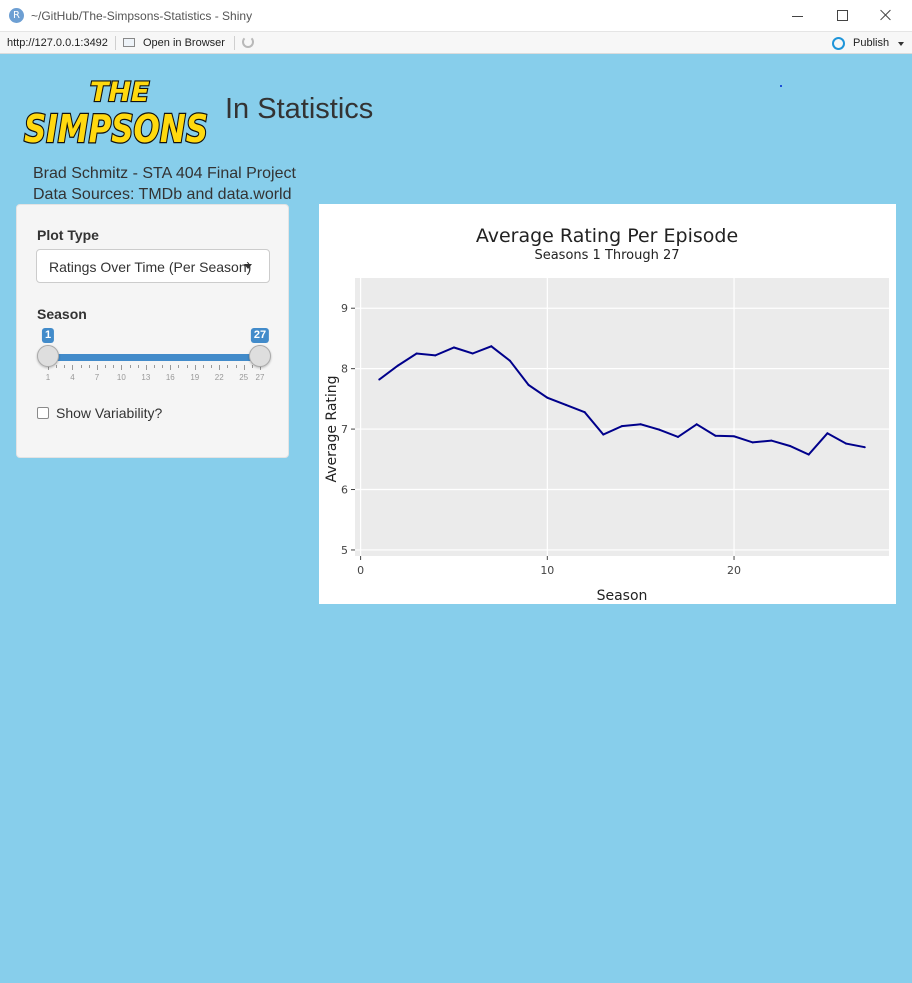  I want to click on chart-subtitle: Seasons 1 Through 27, so click(606, 255).